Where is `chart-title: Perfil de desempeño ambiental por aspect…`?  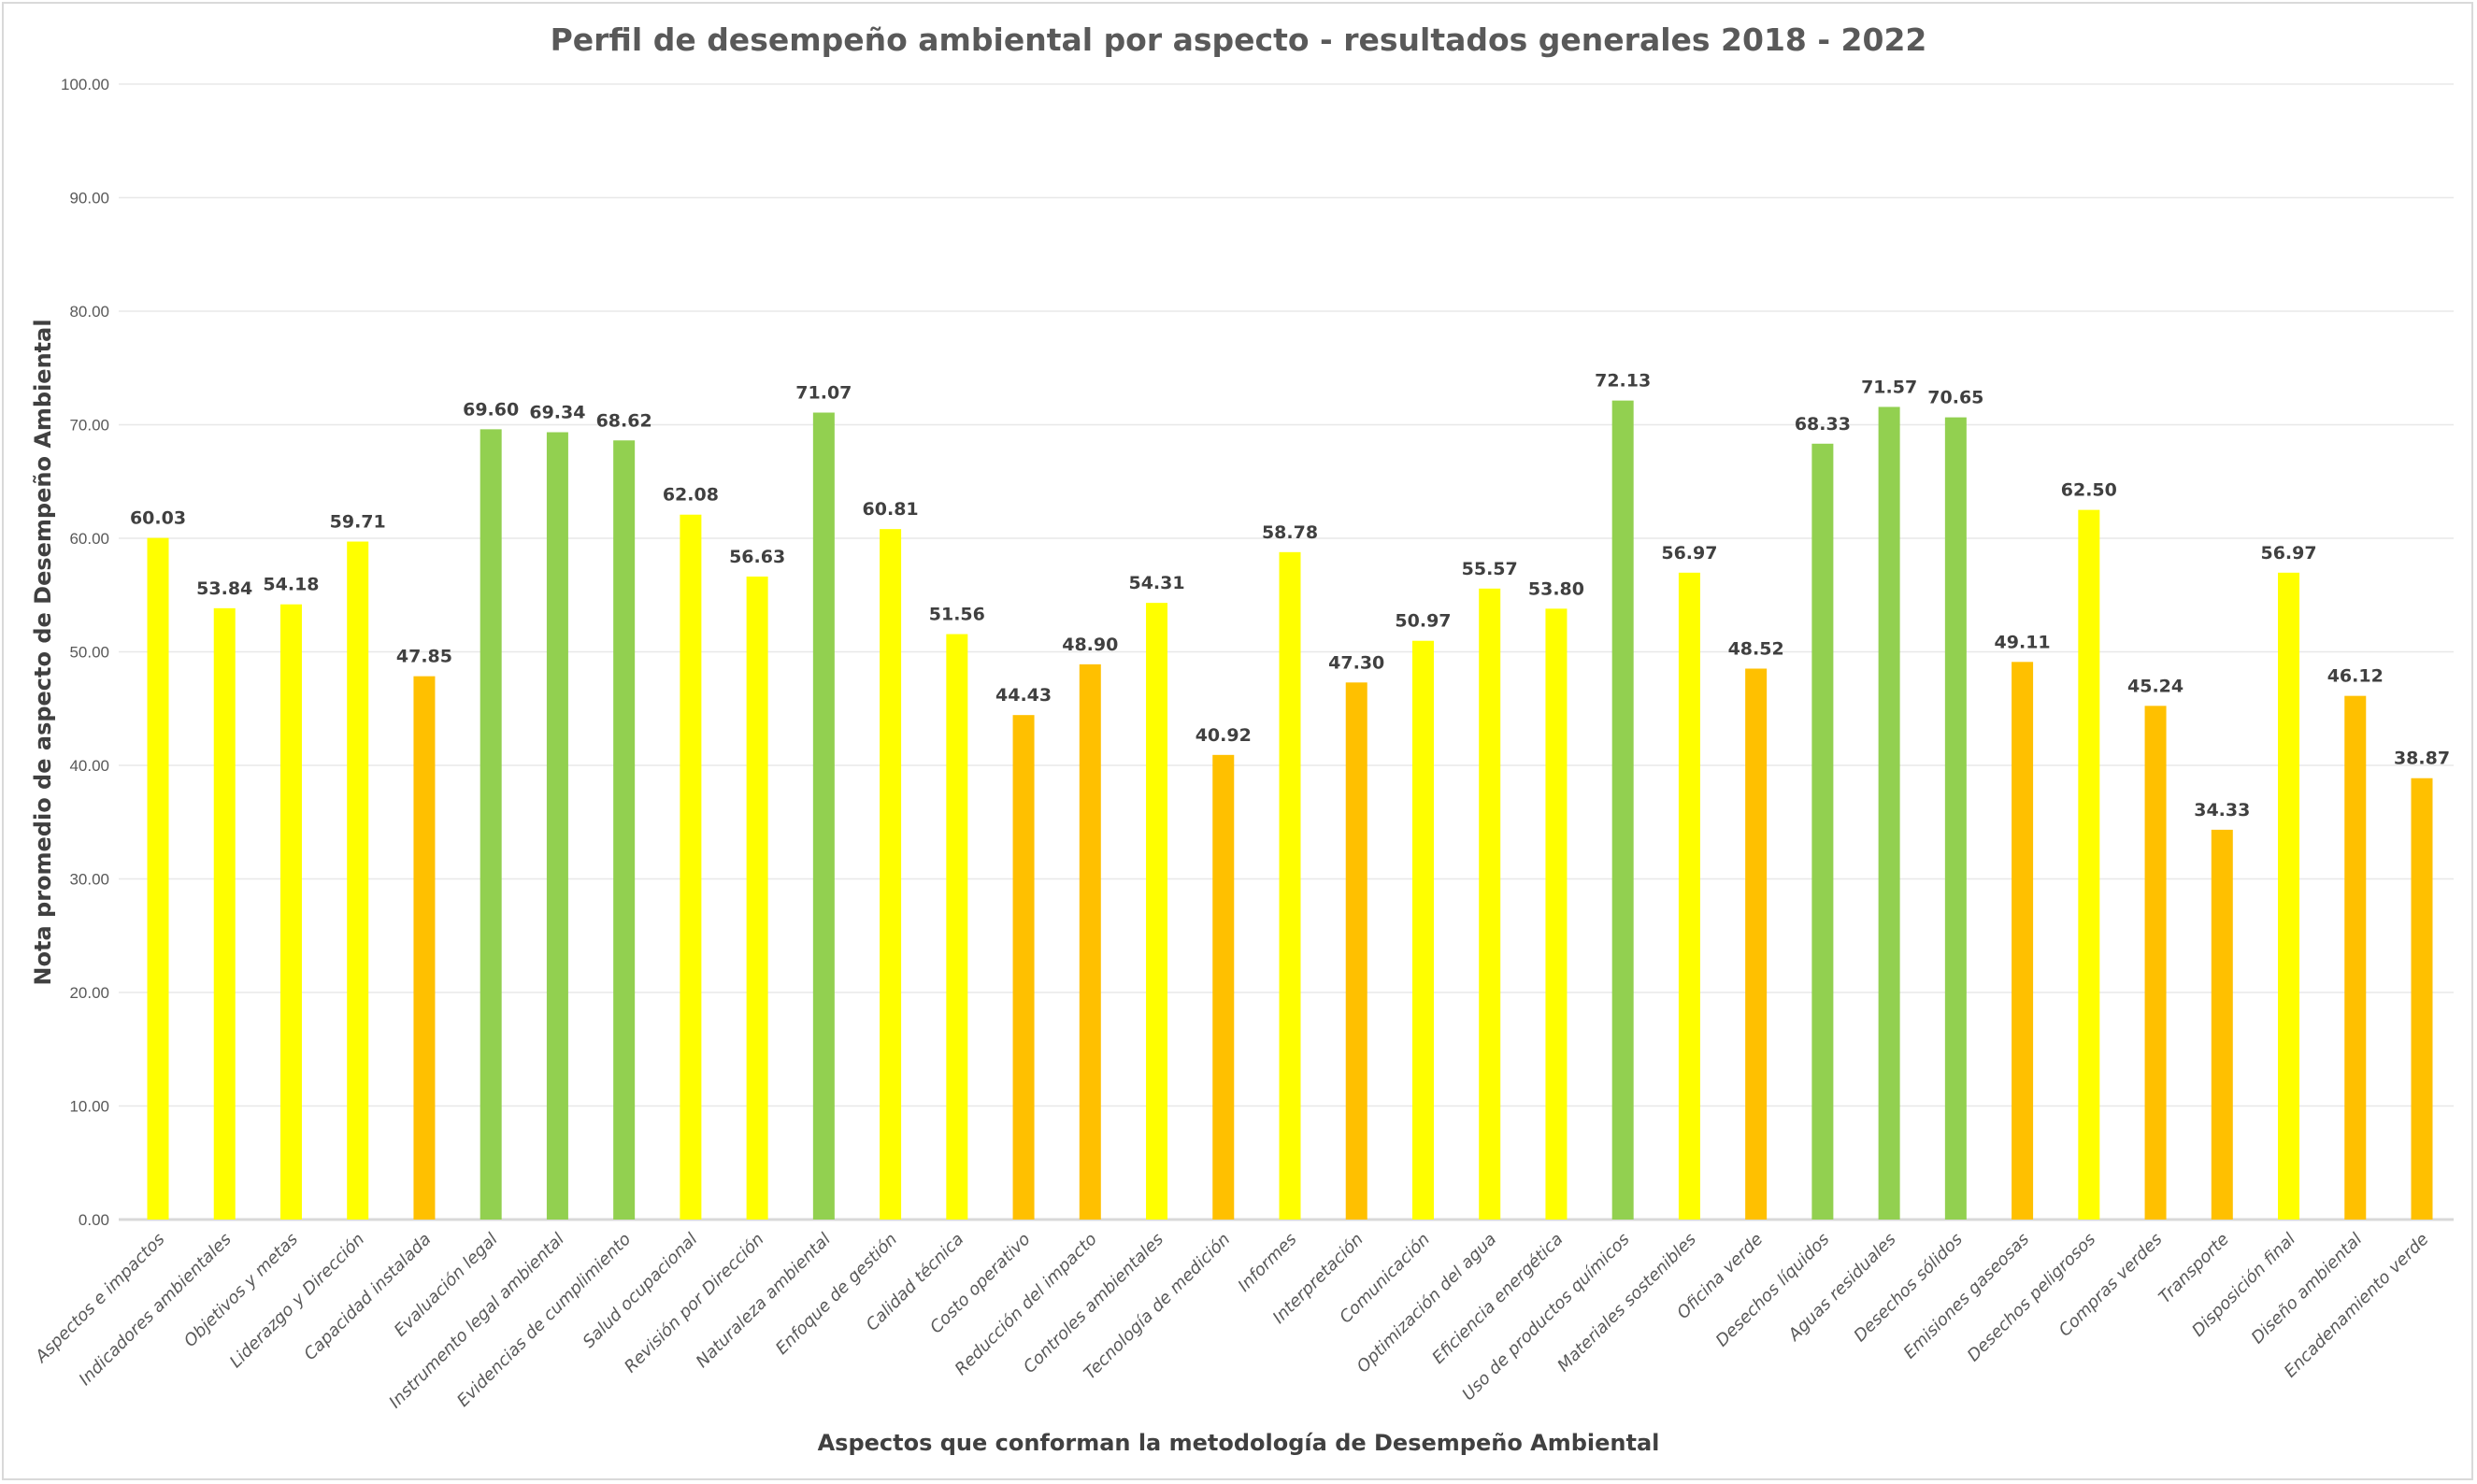 chart-title: Perfil de desempeño ambiental por aspect… is located at coordinates (1239, 39).